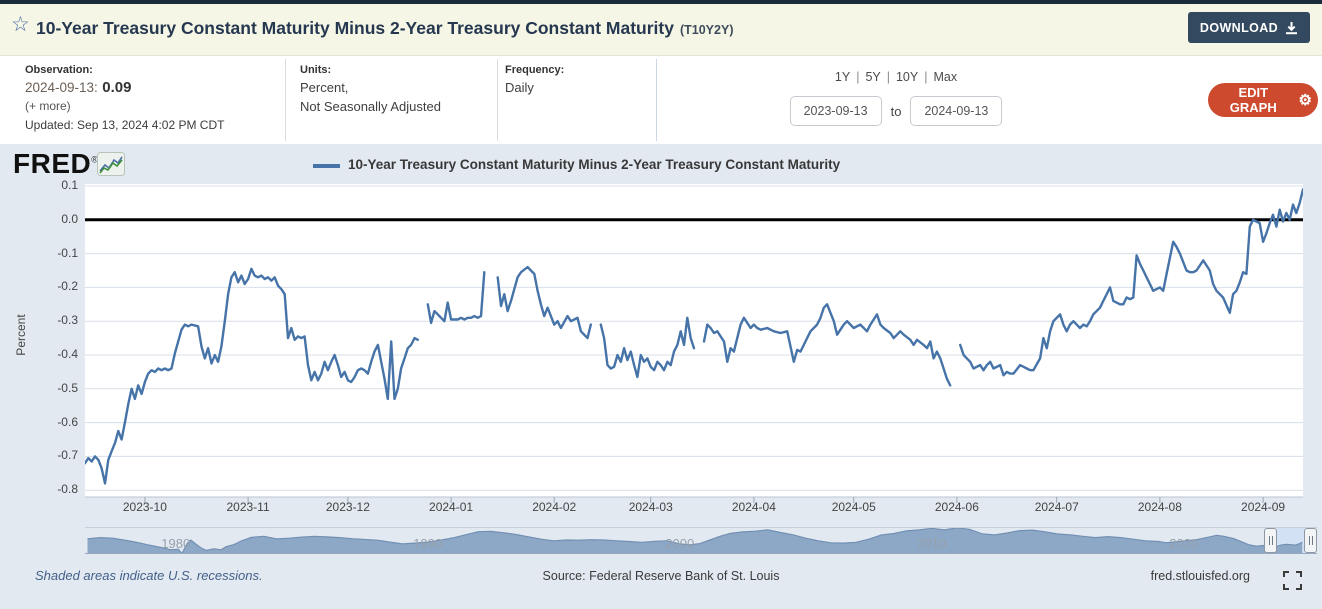 This screenshot has height=609, width=1322. Describe the element at coordinates (95, 159) in the screenshot. I see `registered-mark: ®` at that location.